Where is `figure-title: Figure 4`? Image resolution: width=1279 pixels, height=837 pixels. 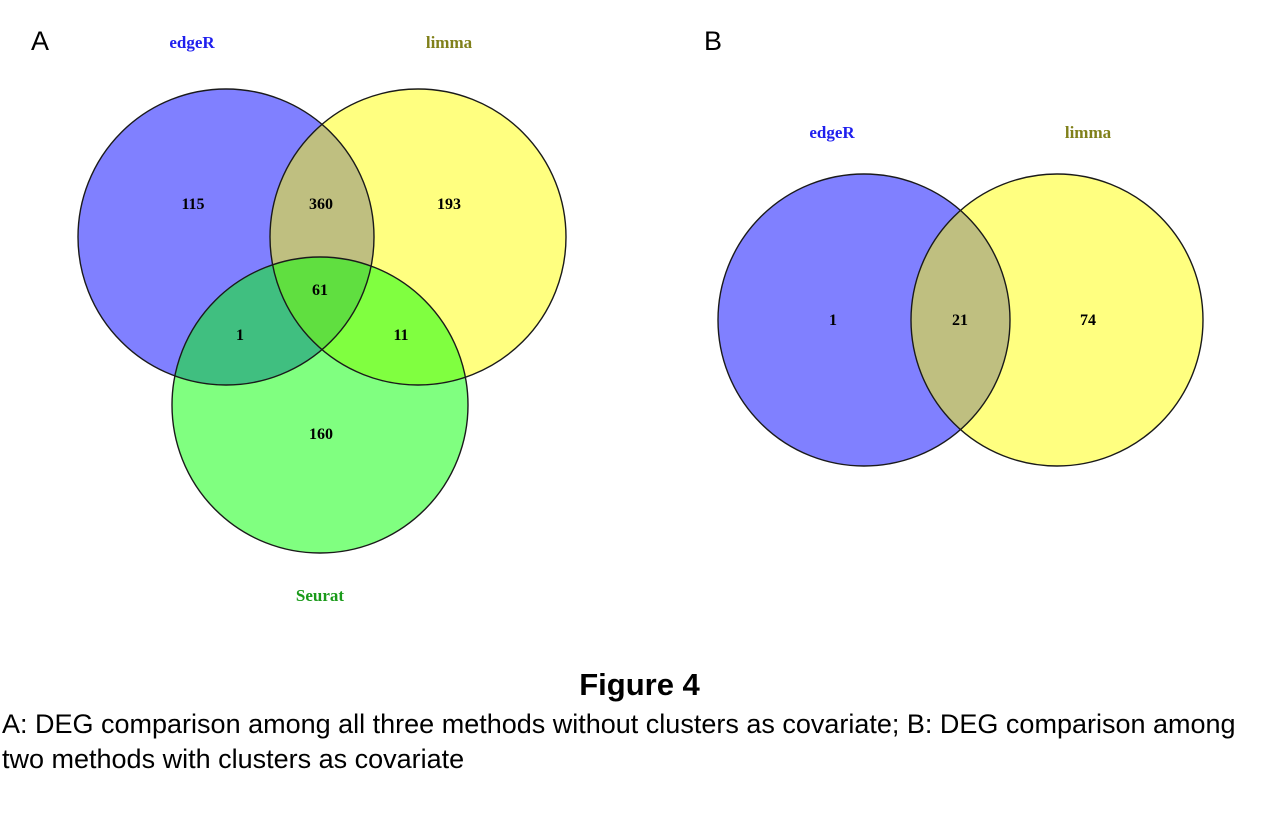 figure-title: Figure 4 is located at coordinates (639, 684).